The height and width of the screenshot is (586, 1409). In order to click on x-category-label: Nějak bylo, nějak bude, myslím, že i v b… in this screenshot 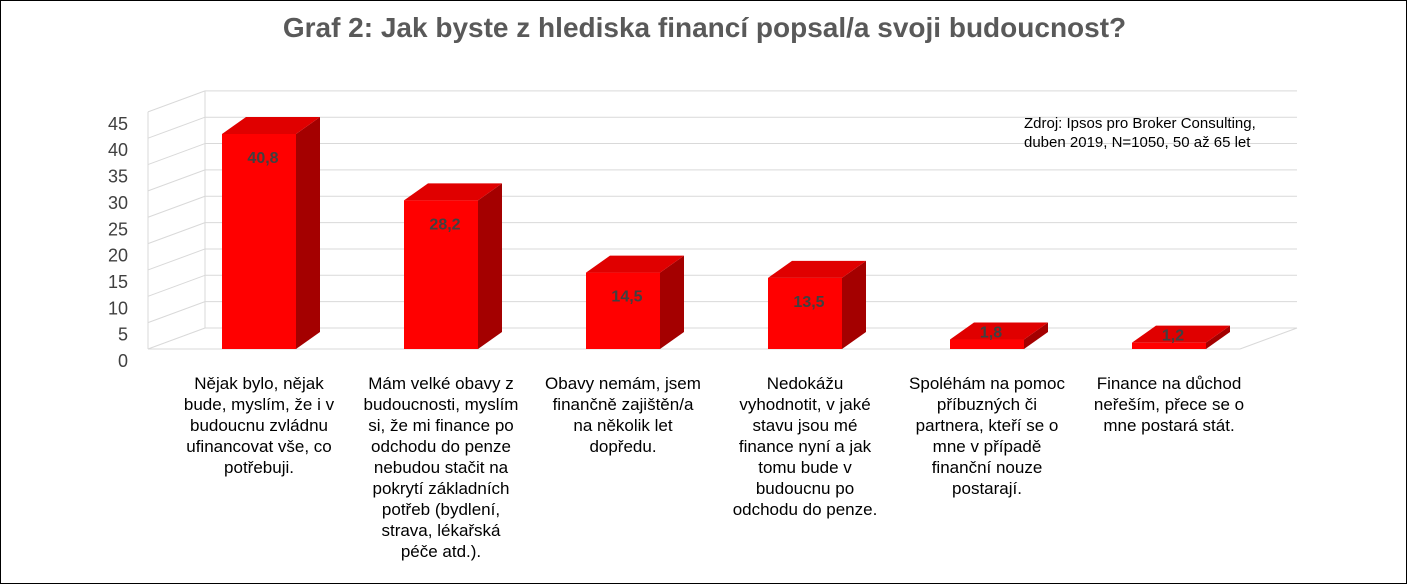, I will do `click(259, 425)`.